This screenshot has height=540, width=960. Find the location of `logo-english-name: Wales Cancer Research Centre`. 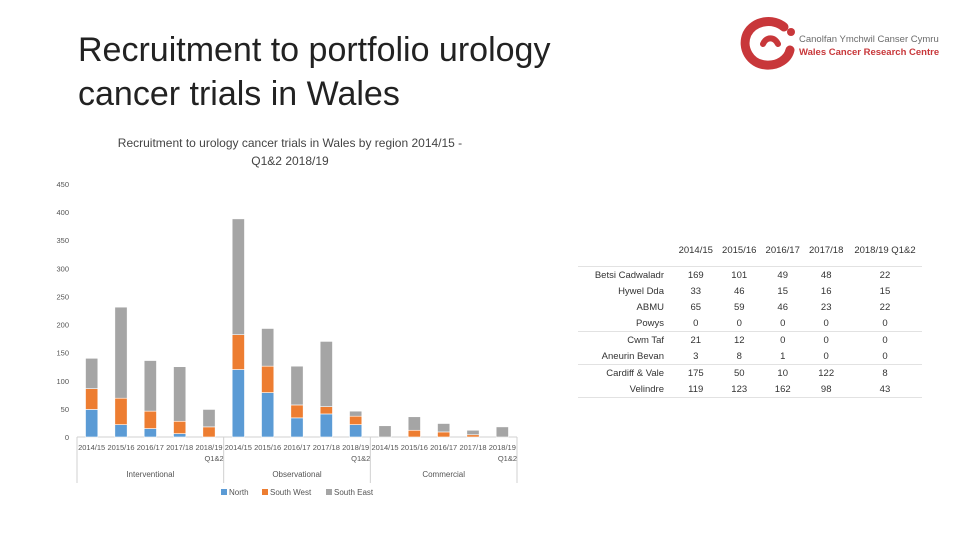

logo-english-name: Wales Cancer Research Centre is located at coordinates (869, 52).